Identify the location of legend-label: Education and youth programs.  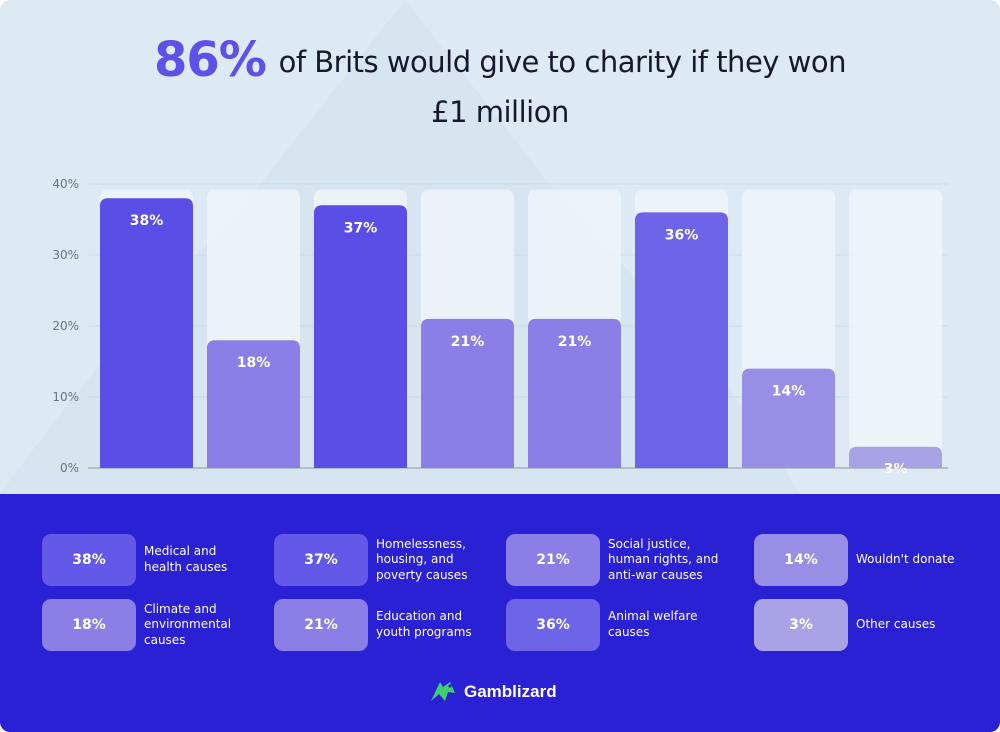
(424, 624).